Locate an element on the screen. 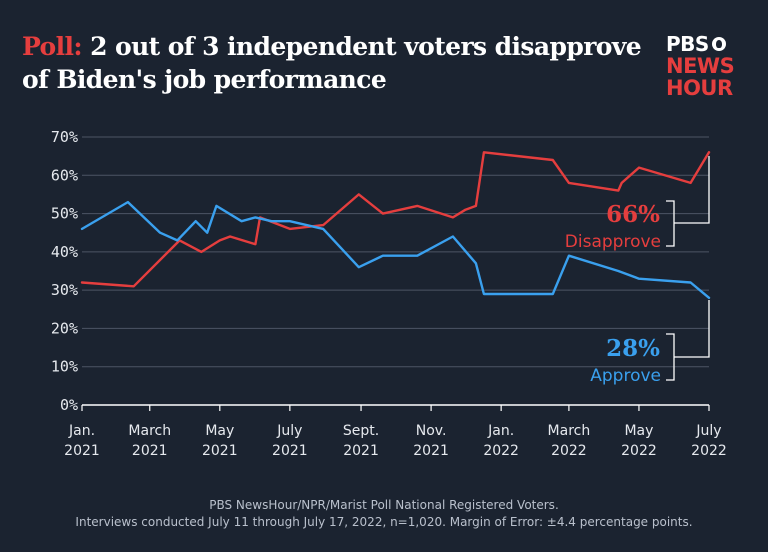 This screenshot has width=768, height=552. logo-news-text: NEWS is located at coordinates (700, 66).